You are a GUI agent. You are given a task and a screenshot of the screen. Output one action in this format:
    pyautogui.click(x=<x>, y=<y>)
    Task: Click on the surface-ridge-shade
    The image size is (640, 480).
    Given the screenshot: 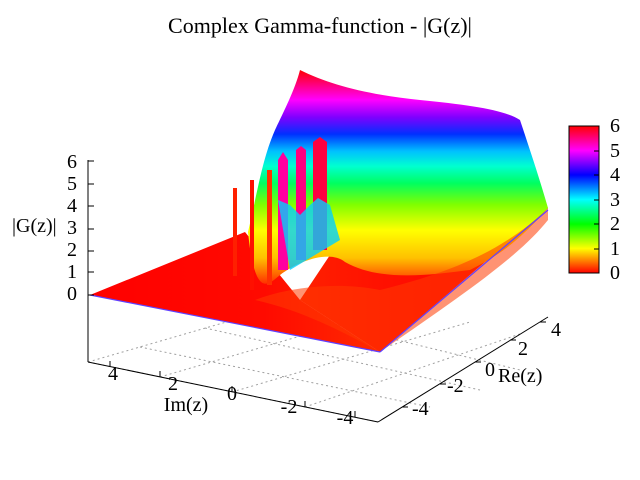 What is the action you would take?
    pyautogui.click(x=401, y=280)
    